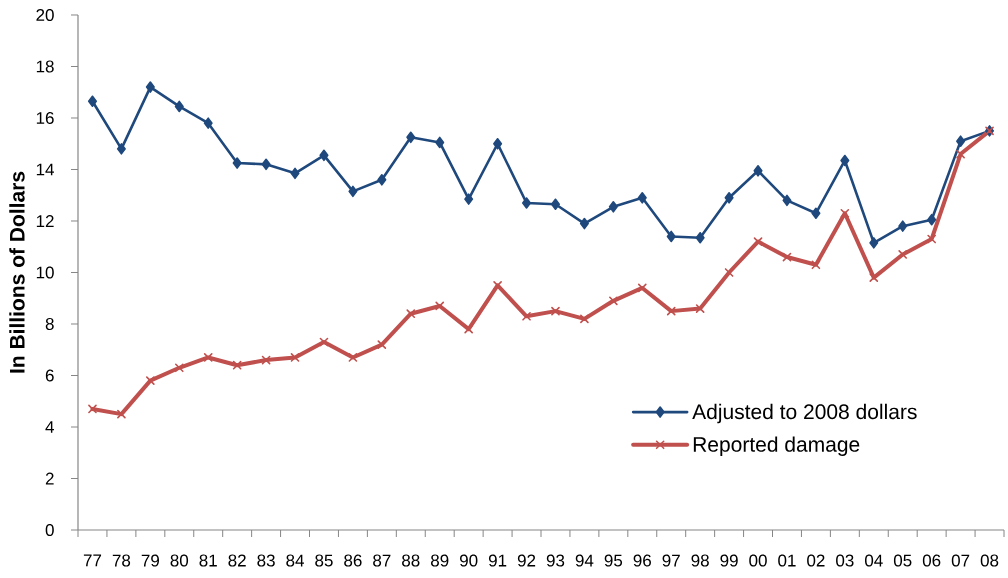 The image size is (1008, 578). Describe the element at coordinates (45, 118) in the screenshot. I see `y-tick-label: 16` at that location.